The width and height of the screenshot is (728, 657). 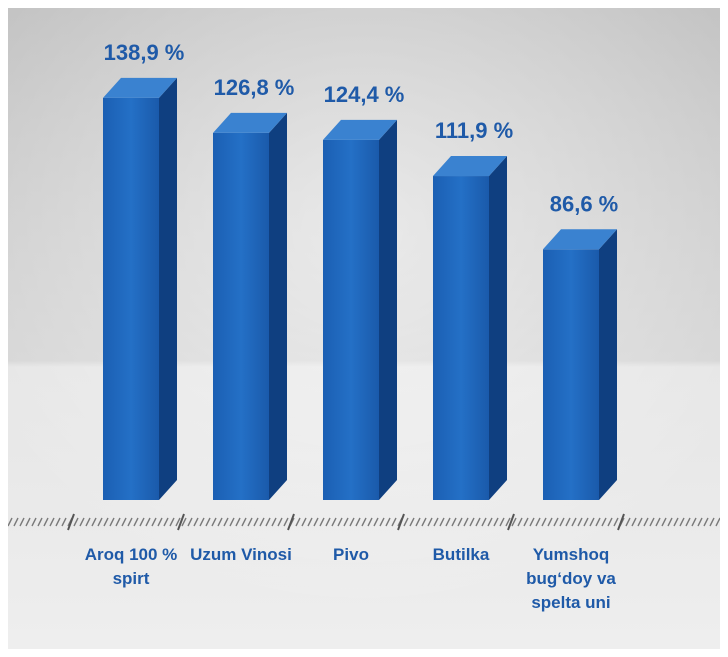 I want to click on x-axis-hatch, so click(x=364, y=522).